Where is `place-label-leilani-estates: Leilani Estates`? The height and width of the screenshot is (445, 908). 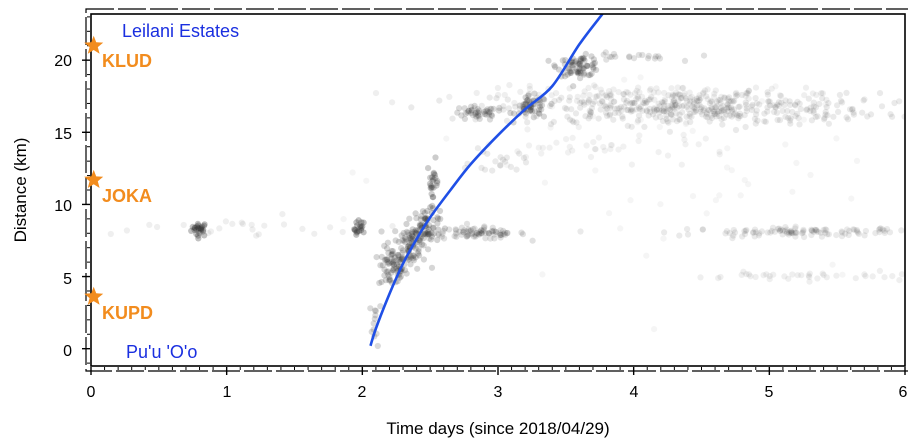 place-label-leilani-estates: Leilani Estates is located at coordinates (180, 31).